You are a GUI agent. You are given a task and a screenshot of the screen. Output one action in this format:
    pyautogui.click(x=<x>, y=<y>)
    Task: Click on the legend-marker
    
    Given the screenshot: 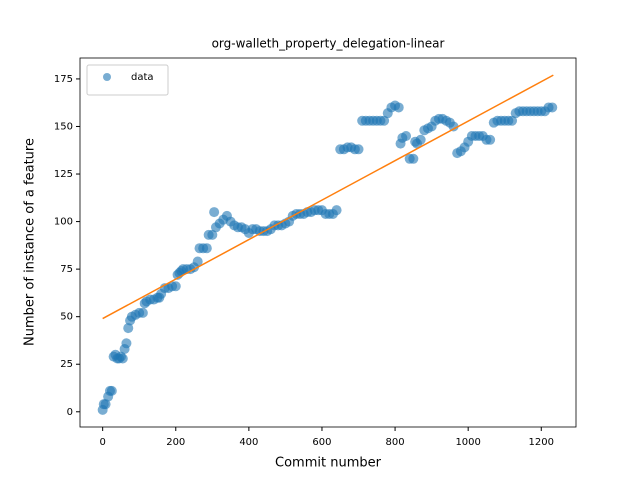 What is the action you would take?
    pyautogui.click(x=107, y=77)
    